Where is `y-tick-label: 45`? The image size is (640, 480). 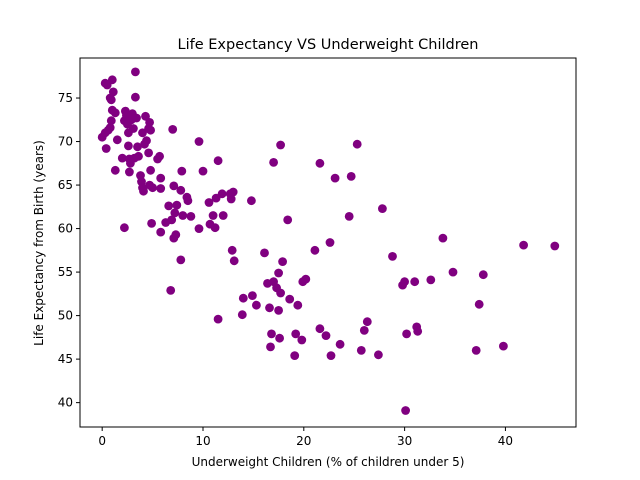
y-tick-label: 45 is located at coordinates (65, 359).